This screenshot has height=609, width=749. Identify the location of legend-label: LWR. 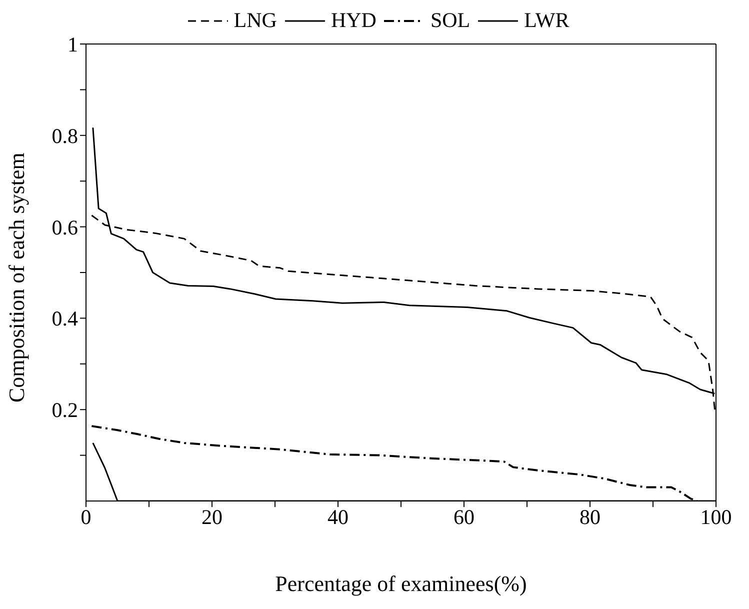
(547, 20).